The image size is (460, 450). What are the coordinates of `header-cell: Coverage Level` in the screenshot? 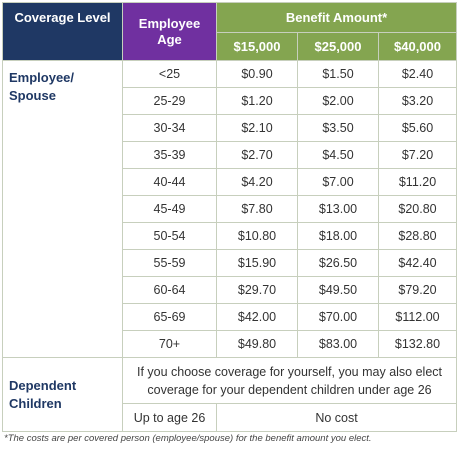 It's located at (62, 31).